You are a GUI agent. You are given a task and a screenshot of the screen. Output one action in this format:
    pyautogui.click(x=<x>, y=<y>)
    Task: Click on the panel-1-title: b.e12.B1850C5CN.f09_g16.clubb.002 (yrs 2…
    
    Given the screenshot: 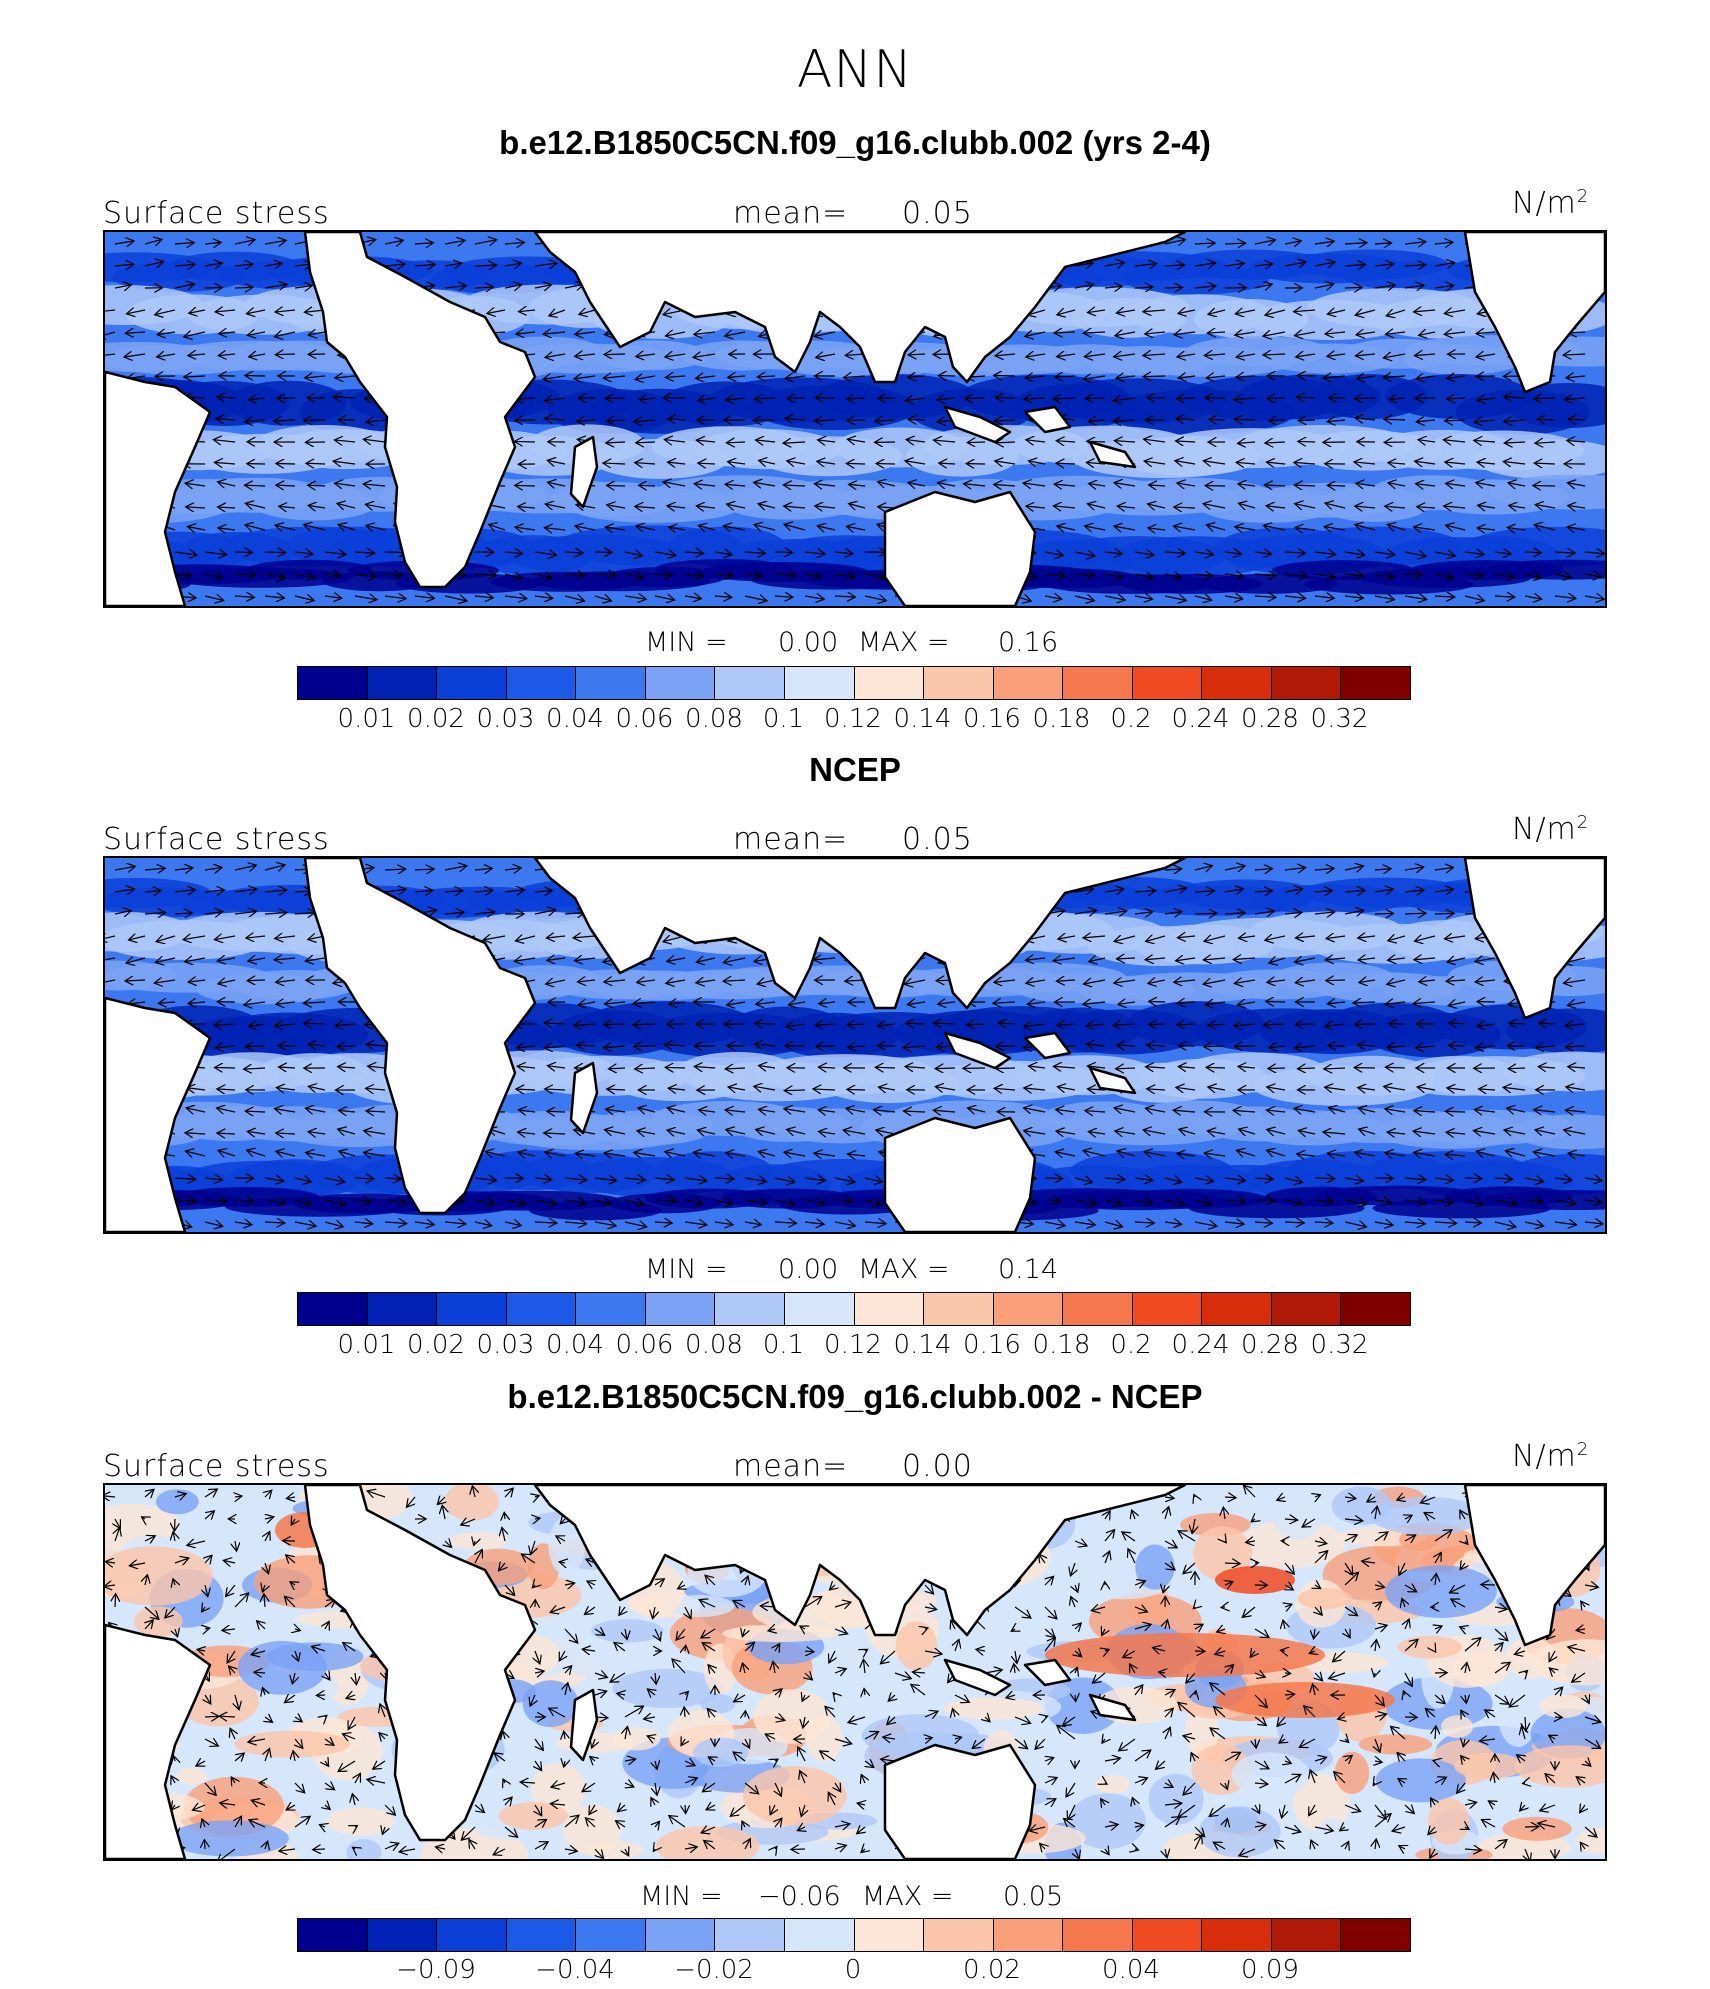 What is the action you would take?
    pyautogui.click(x=855, y=142)
    